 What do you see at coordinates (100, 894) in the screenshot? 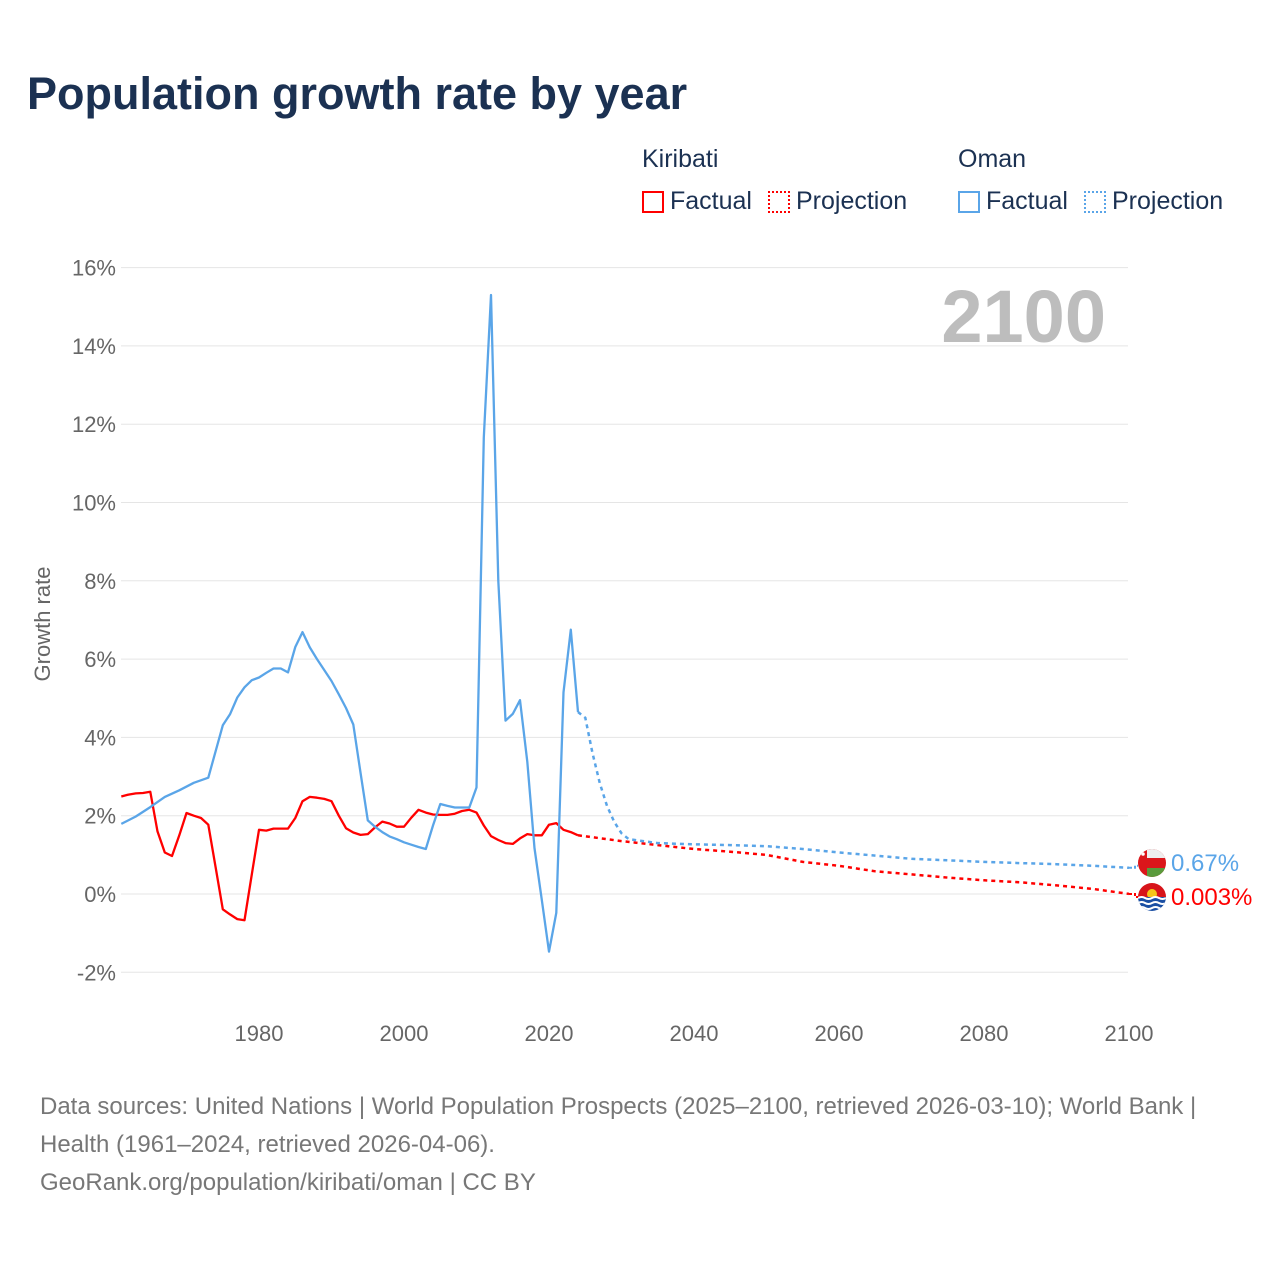
I see `y-tick-label: 0%` at bounding box center [100, 894].